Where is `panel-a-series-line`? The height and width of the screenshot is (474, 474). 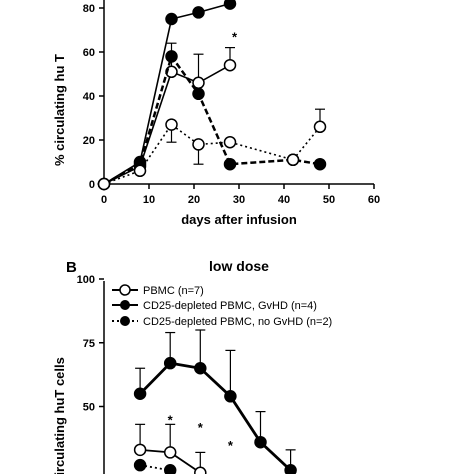
panel-a-series-line is located at coordinates (167, 93).